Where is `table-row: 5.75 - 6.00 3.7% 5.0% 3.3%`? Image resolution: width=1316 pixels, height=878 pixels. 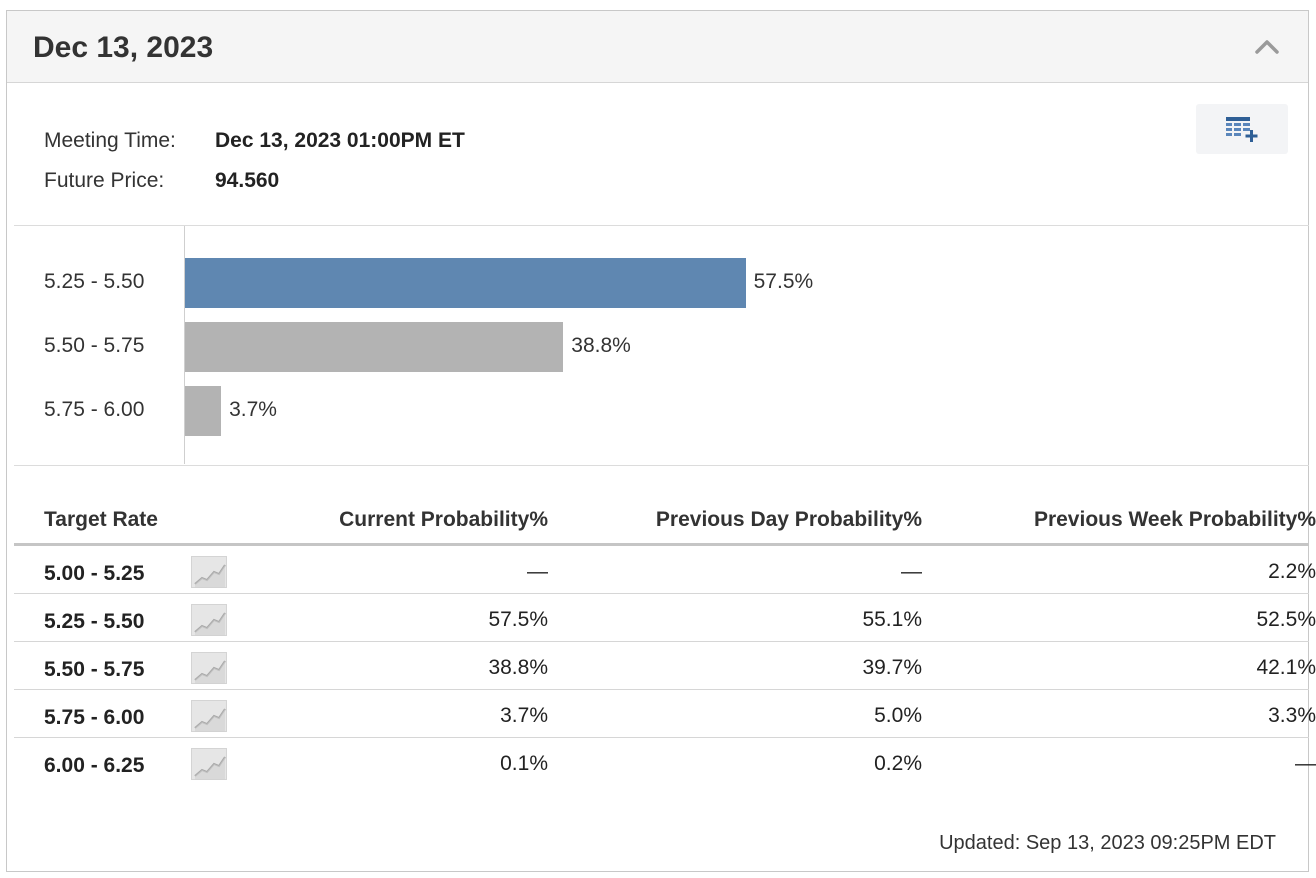
table-row: 5.75 - 6.00 3.7% 5.0% 3.3% is located at coordinates (665, 714).